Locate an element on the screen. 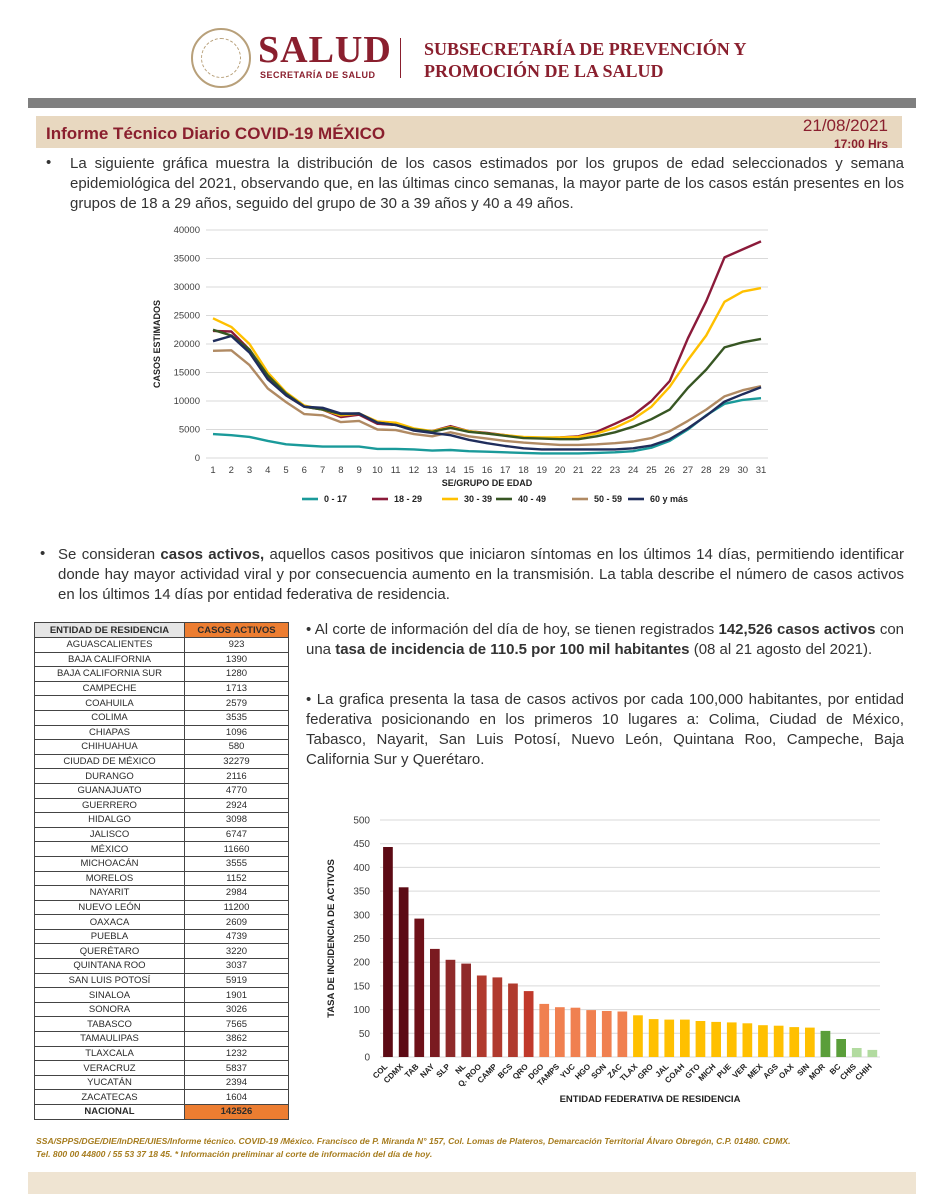  table-row: YUCATÁN 2394 is located at coordinates (161, 1082).